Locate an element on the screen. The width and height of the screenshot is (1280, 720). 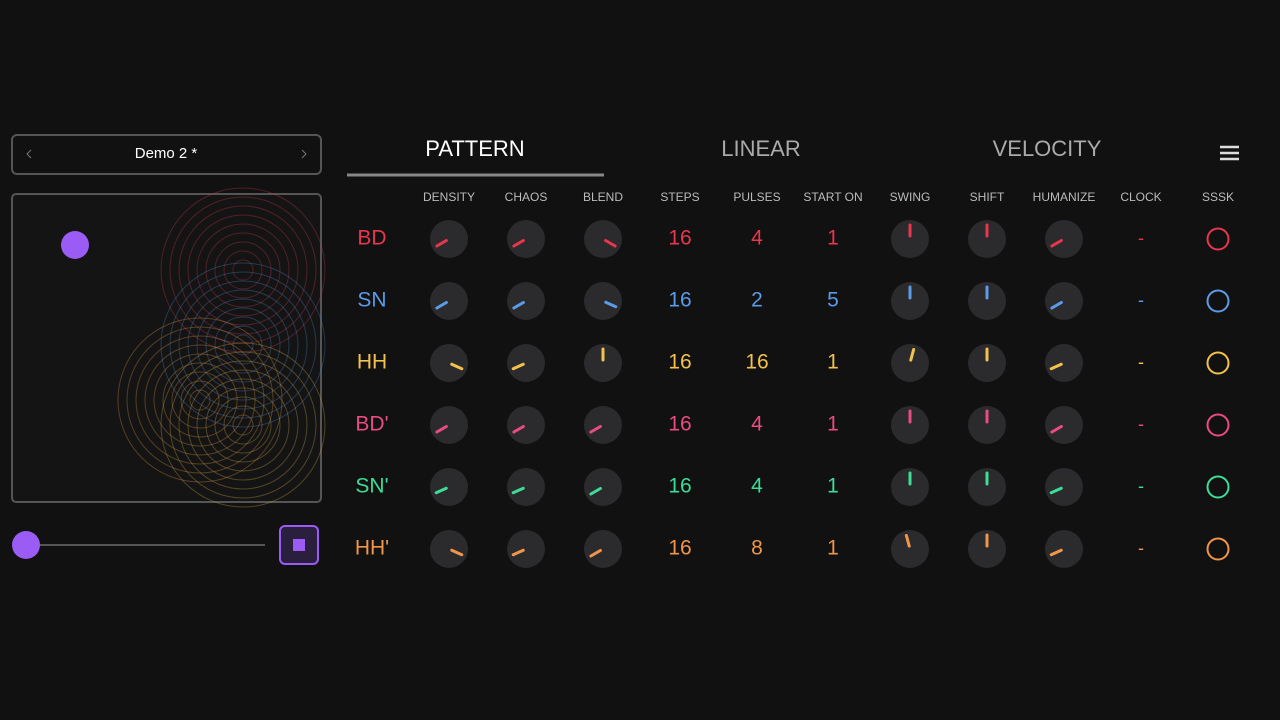
next-arrow is located at coordinates (304, 154).